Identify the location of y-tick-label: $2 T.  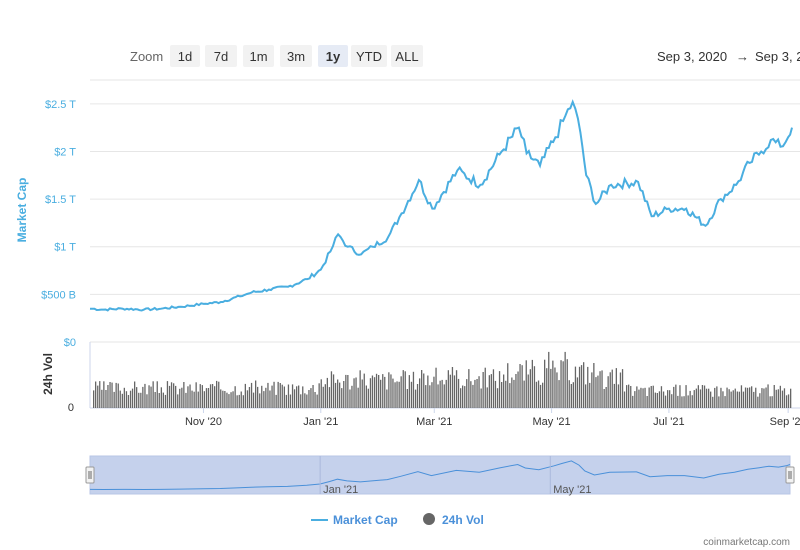
(65, 152).